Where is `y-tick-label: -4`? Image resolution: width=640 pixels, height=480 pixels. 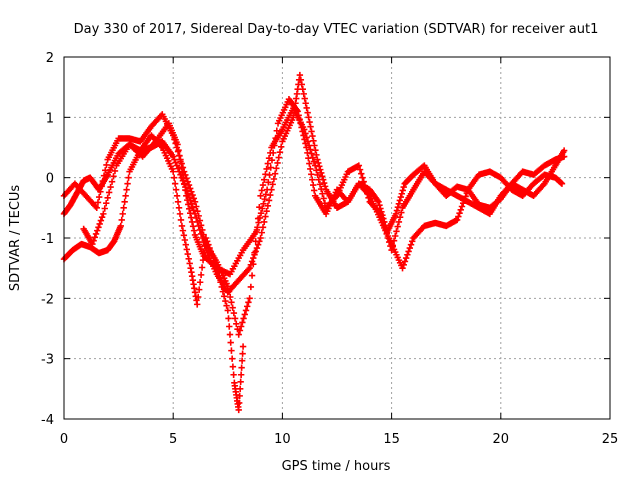 y-tick-label: -4 is located at coordinates (47, 420).